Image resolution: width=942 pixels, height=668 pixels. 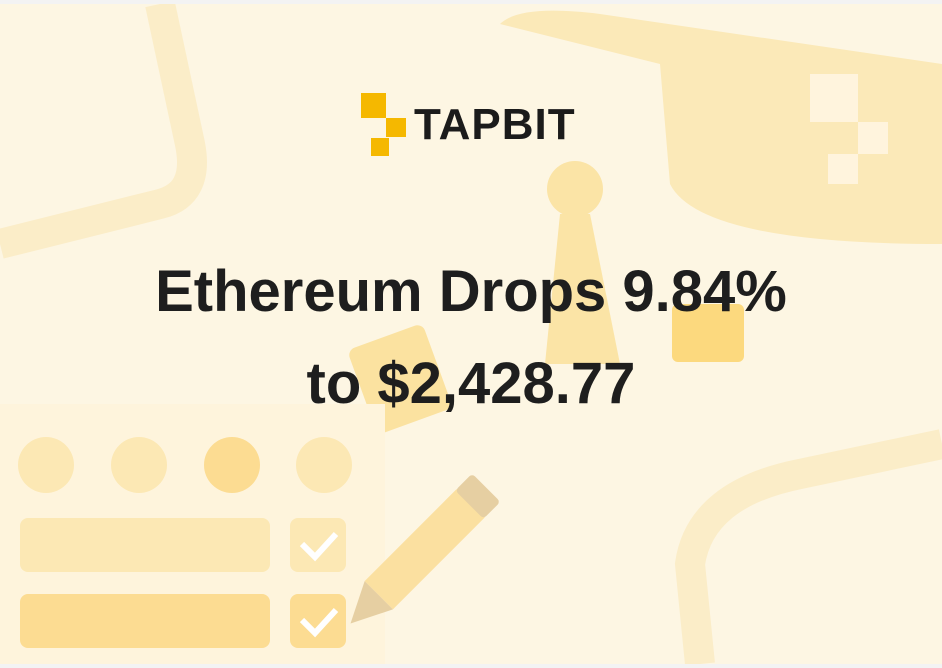 I want to click on headline: to $2,428.77, so click(x=471, y=383).